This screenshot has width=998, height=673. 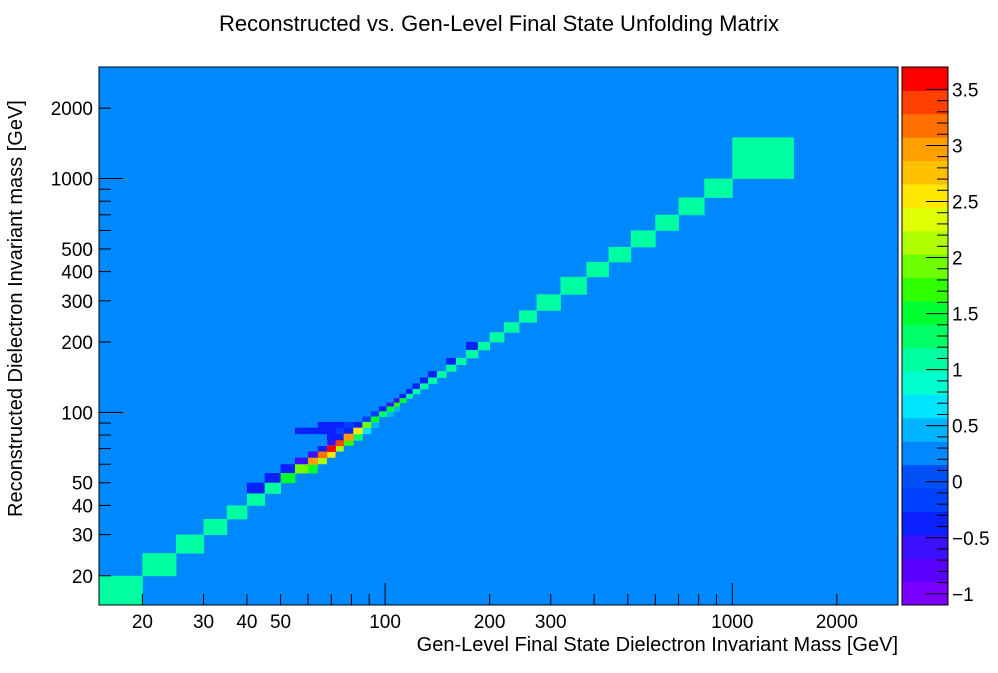 I want to click on y-tick-label: 30, so click(x=82, y=536).